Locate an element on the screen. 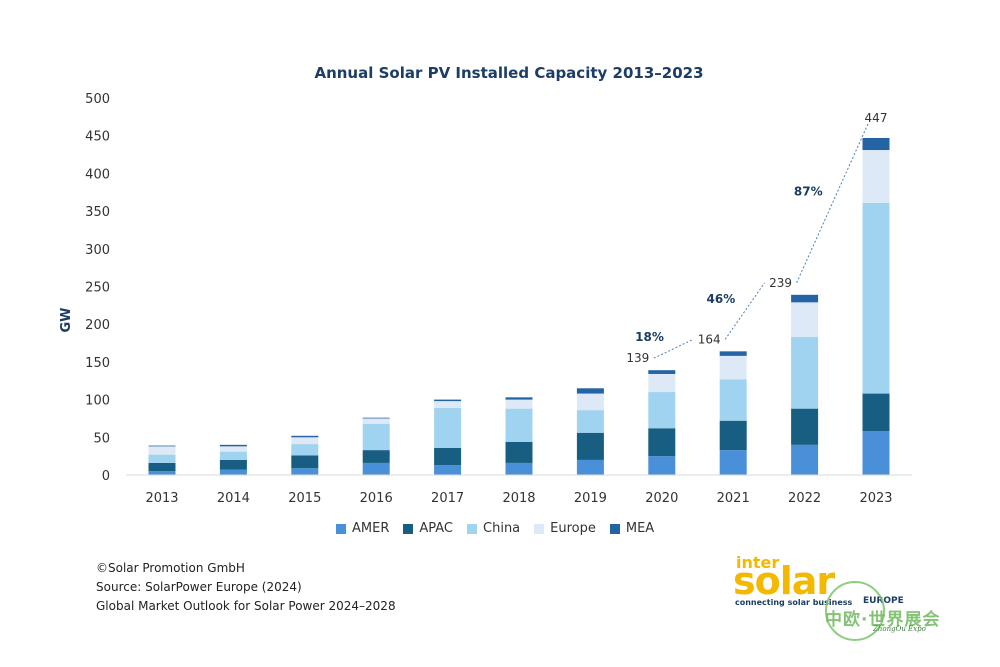 The height and width of the screenshot is (667, 1000). bar-segment-amer-2014 is located at coordinates (233, 472).